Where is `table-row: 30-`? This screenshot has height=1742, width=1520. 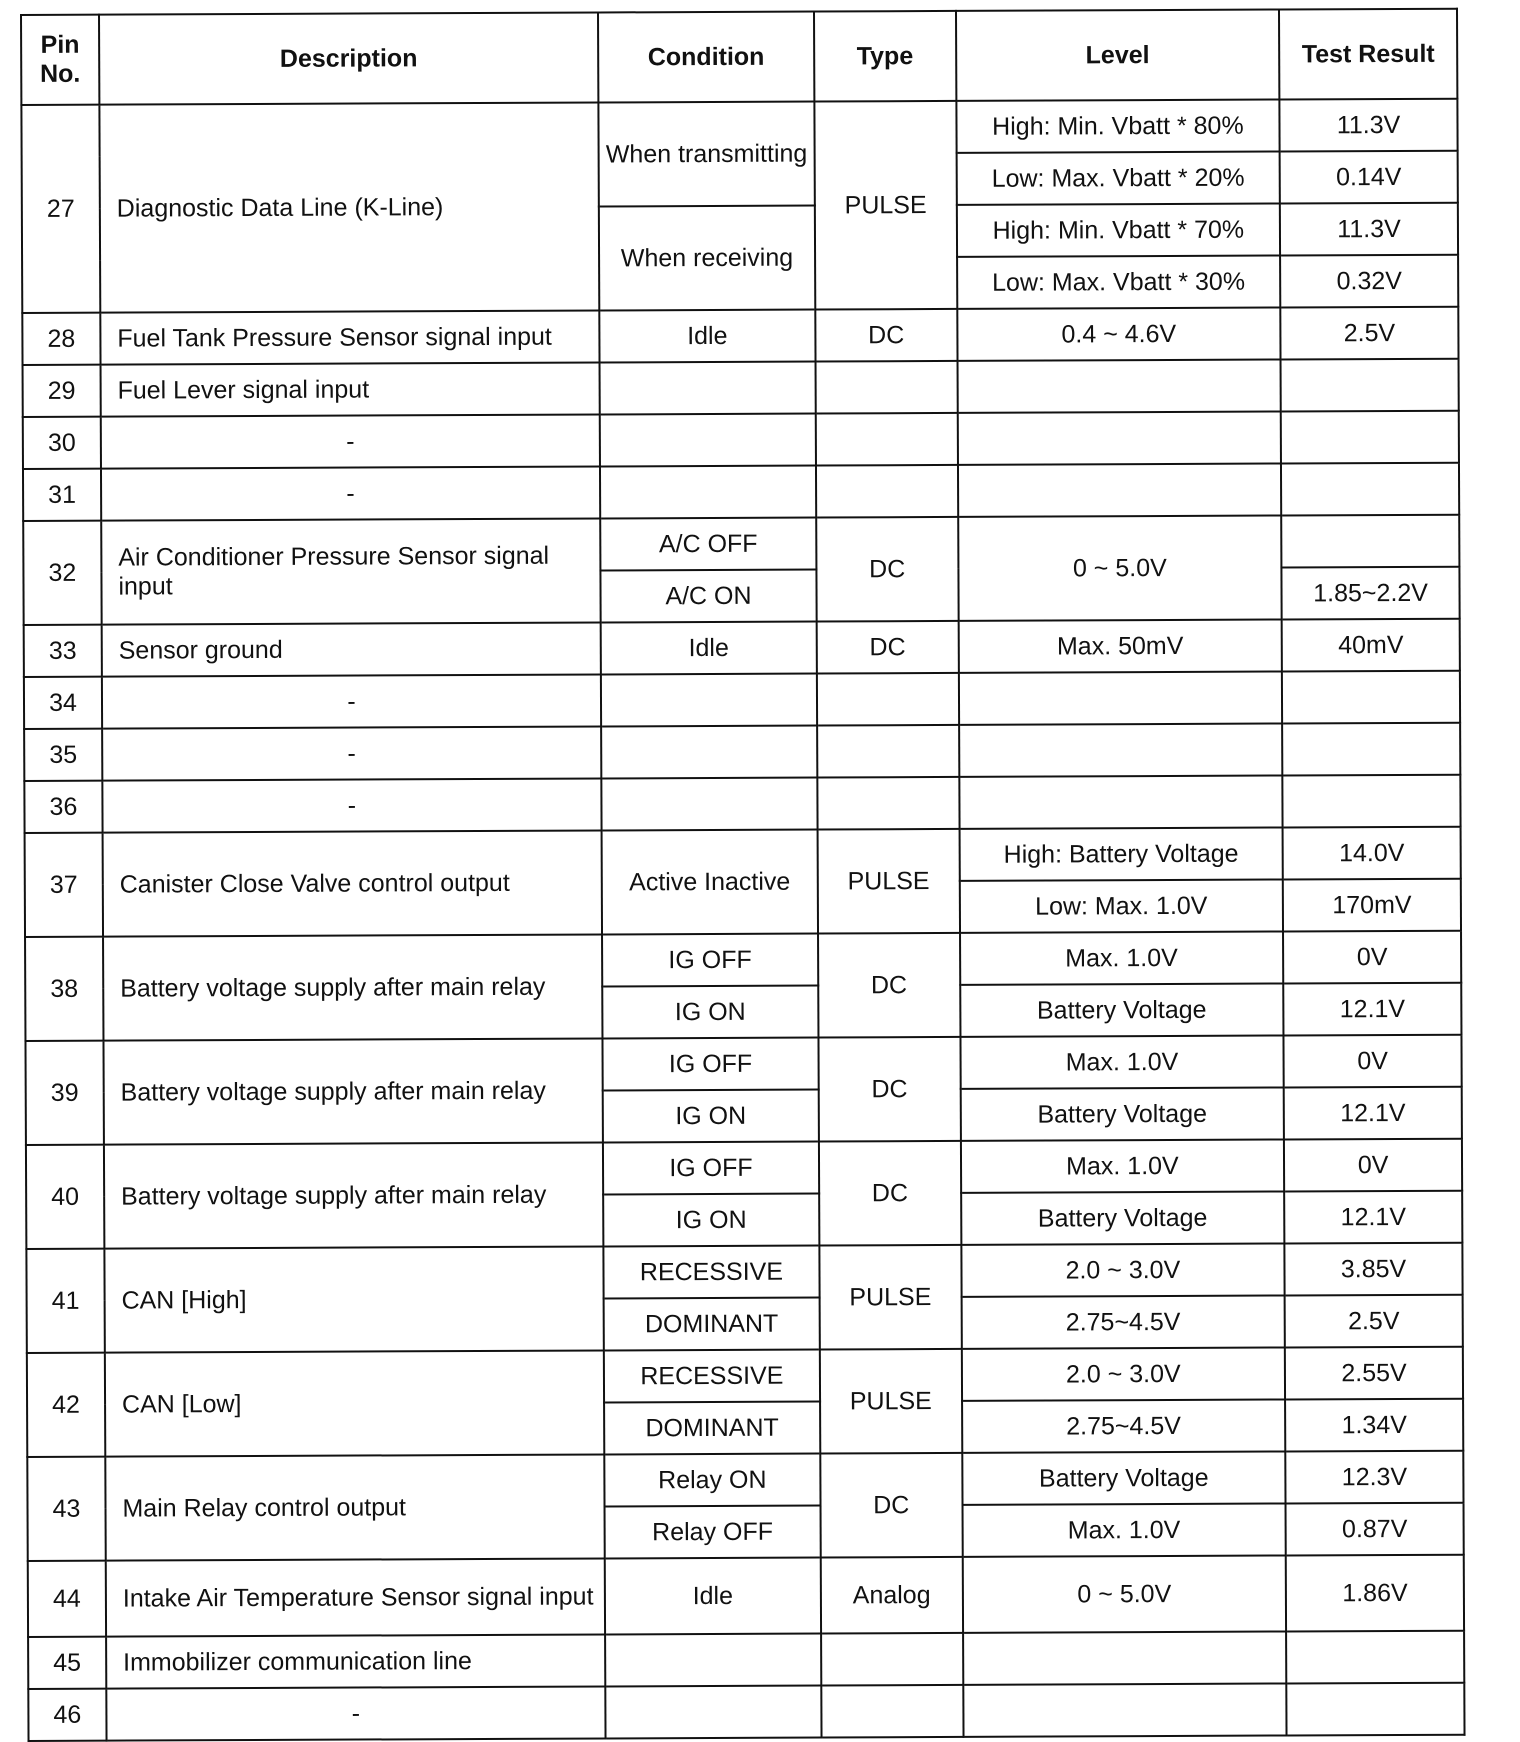 table-row: 30- is located at coordinates (740, 439).